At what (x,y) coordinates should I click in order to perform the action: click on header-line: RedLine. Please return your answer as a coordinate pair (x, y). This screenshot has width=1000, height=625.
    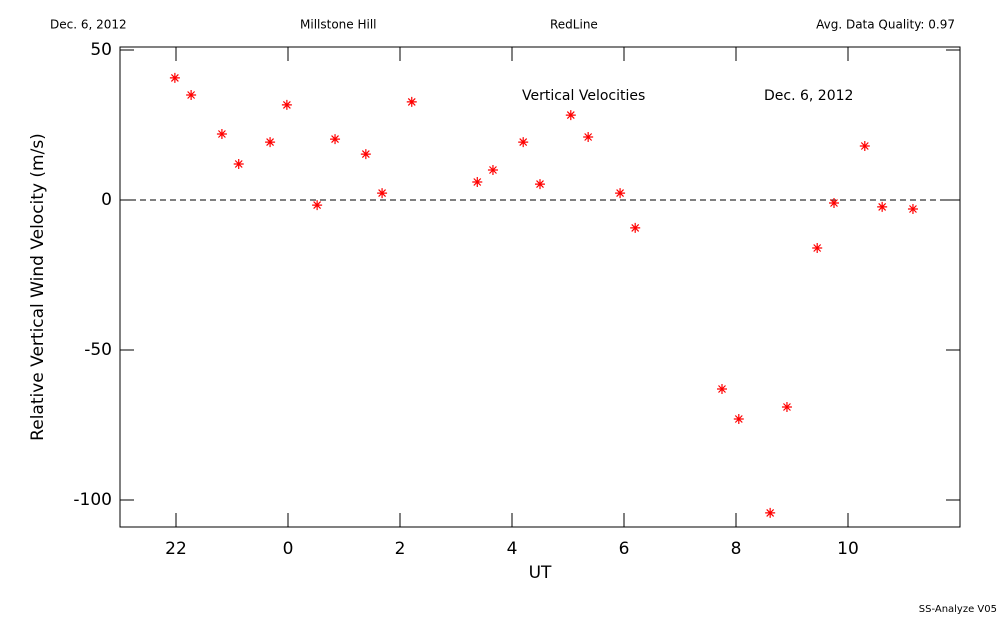
    Looking at the image, I should click on (574, 25).